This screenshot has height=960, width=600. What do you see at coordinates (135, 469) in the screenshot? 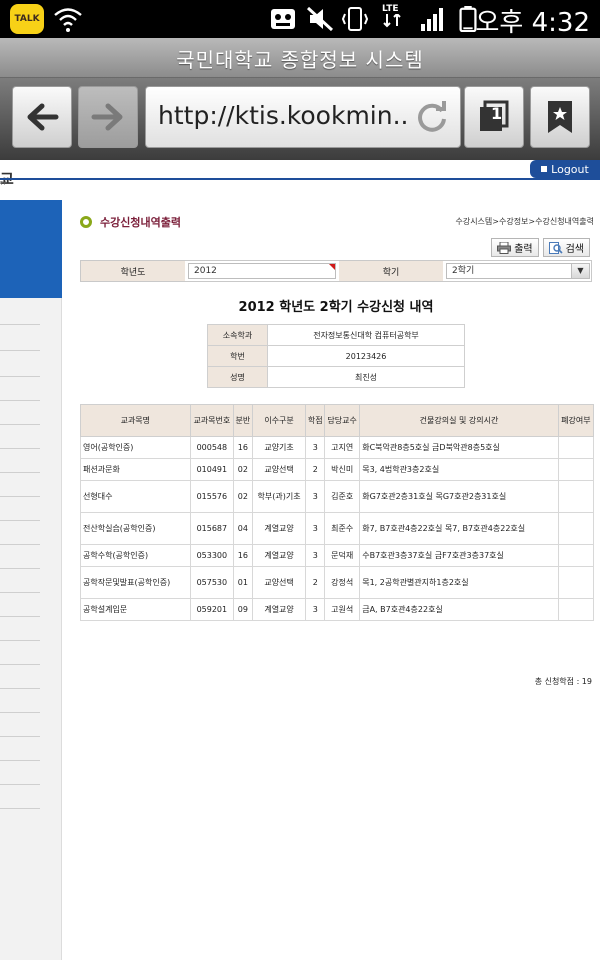
I see `course-name: 패션과문화` at bounding box center [135, 469].